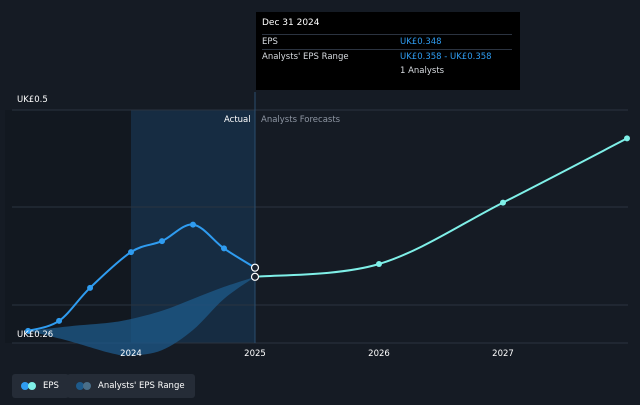 The image size is (640, 405). Describe the element at coordinates (446, 57) in the screenshot. I see `tooltip-range-value: UK£0.358 - UK£0.358` at that location.